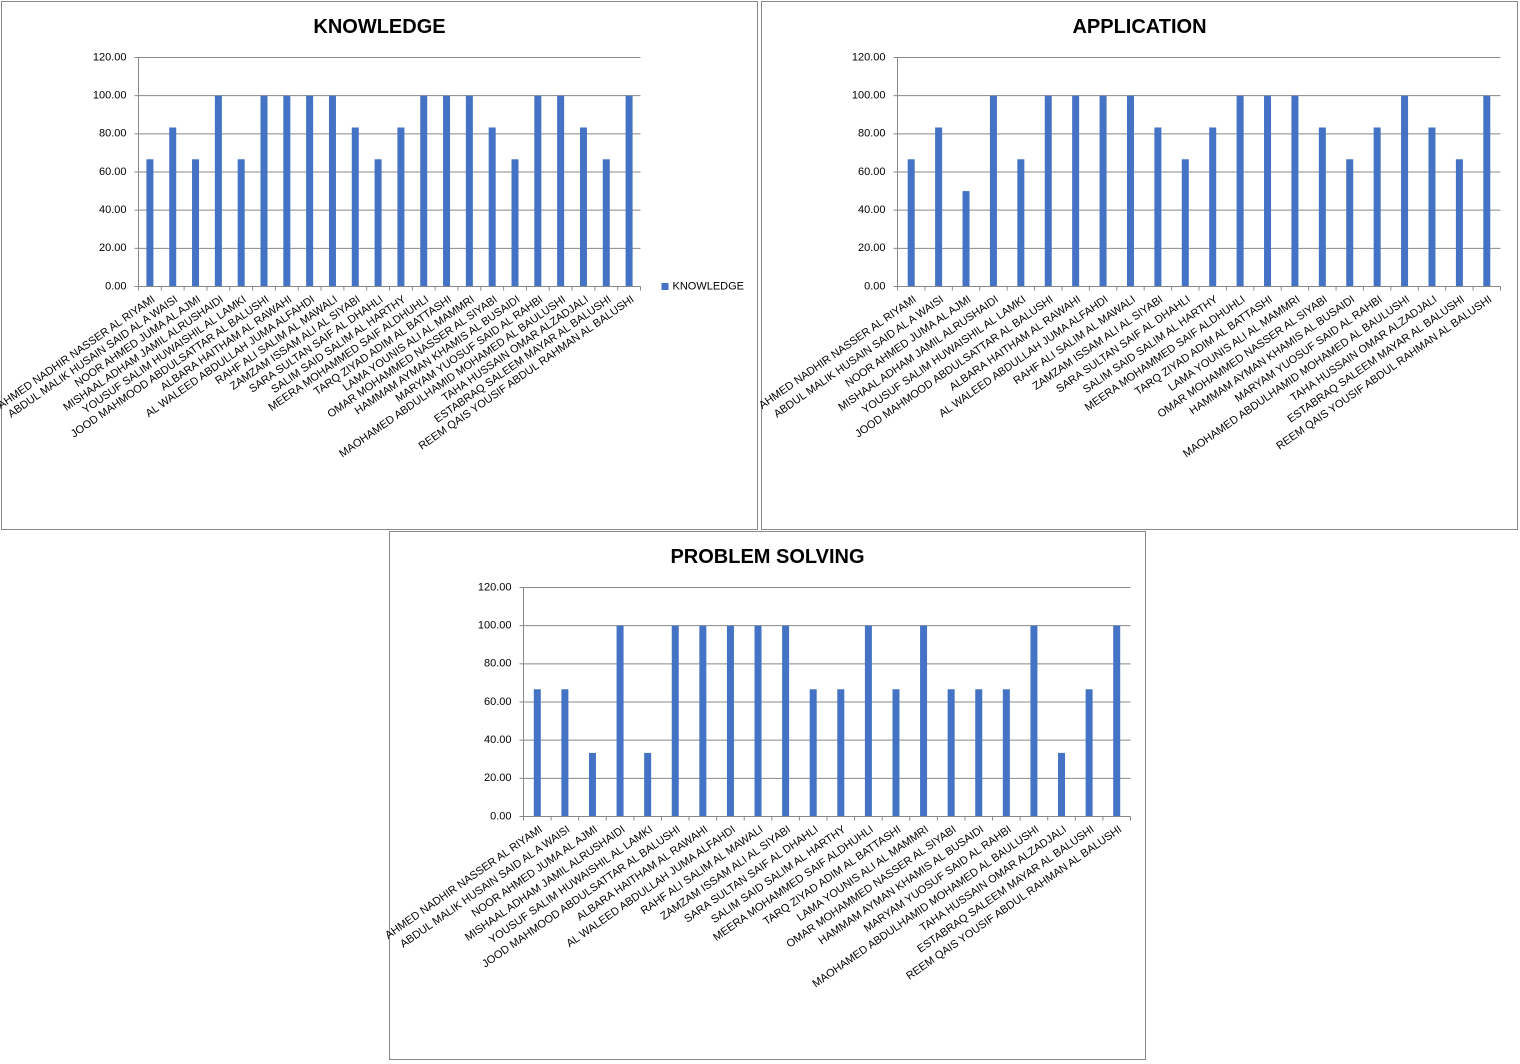 The height and width of the screenshot is (1064, 1520). Describe the element at coordinates (767, 557) in the screenshot. I see `chart-title: PROBLEM SOLVING` at that location.